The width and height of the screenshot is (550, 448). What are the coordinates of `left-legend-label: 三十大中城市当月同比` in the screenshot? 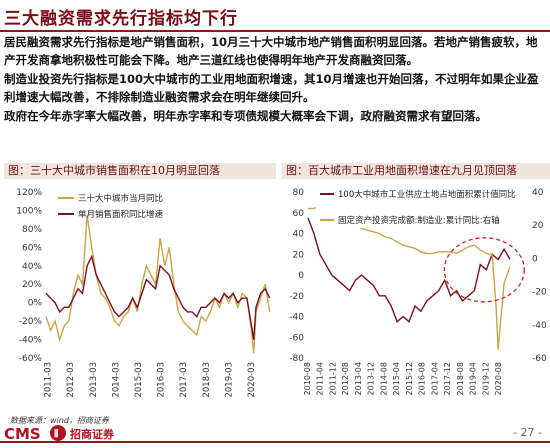 It's located at (120, 198).